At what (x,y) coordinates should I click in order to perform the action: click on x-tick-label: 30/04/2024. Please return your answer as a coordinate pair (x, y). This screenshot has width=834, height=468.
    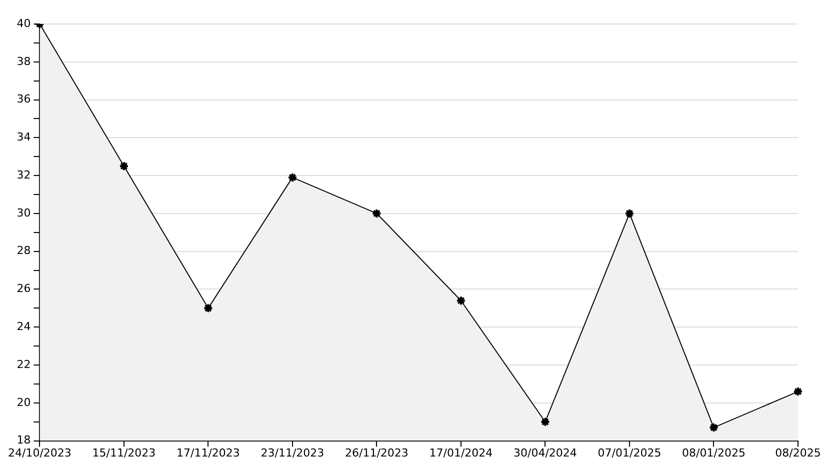
    Looking at the image, I should click on (545, 453).